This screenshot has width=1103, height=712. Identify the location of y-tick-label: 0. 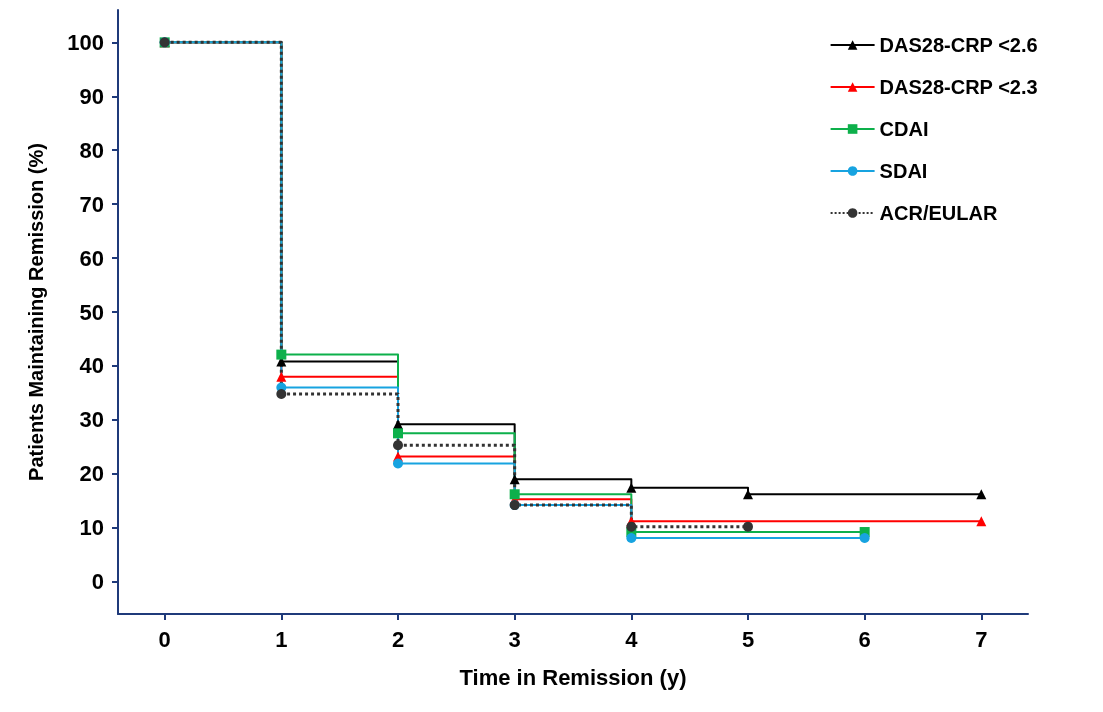
(97, 582).